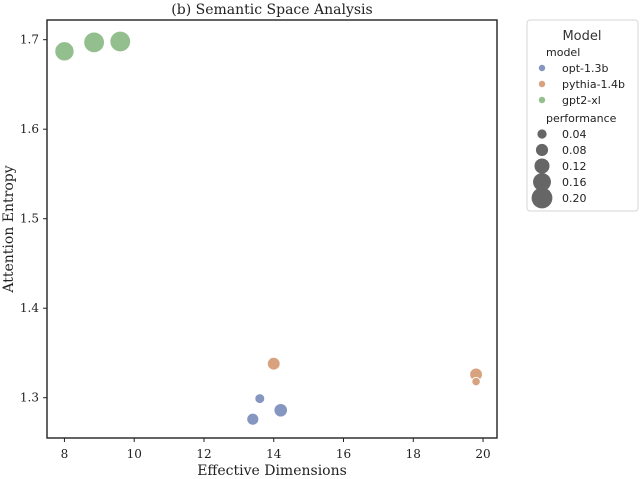 This screenshot has height=479, width=640. I want to click on legend-marker-opt-1.3b, so click(542, 68).